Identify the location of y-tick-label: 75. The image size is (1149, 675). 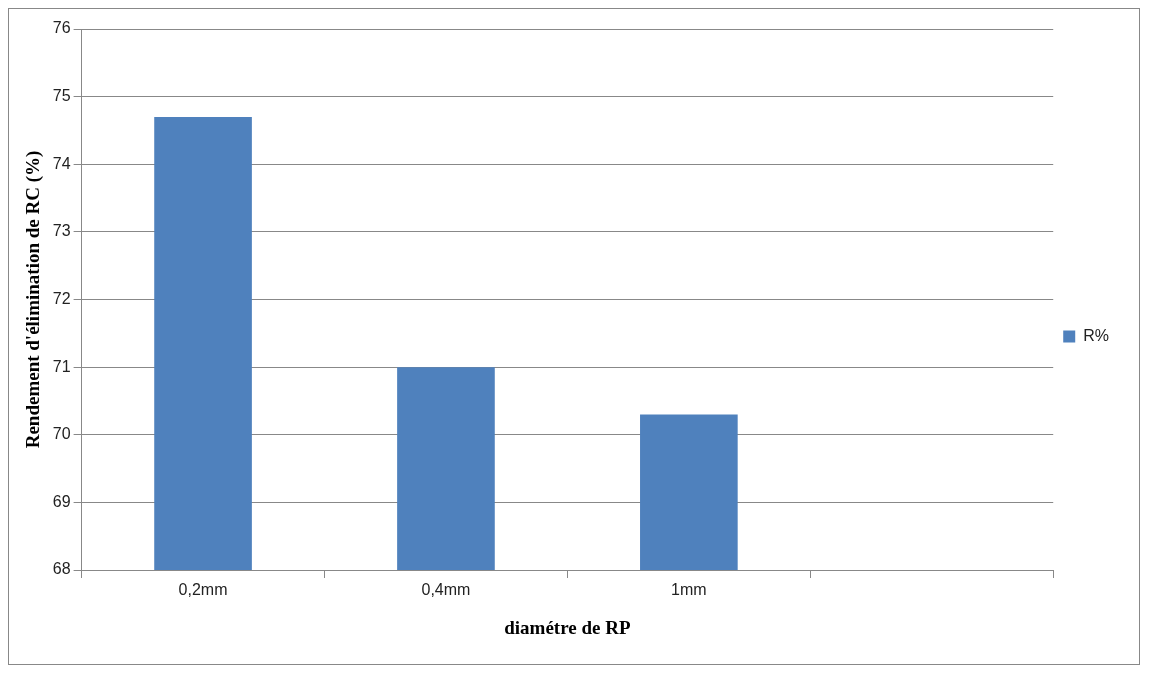
(61, 96).